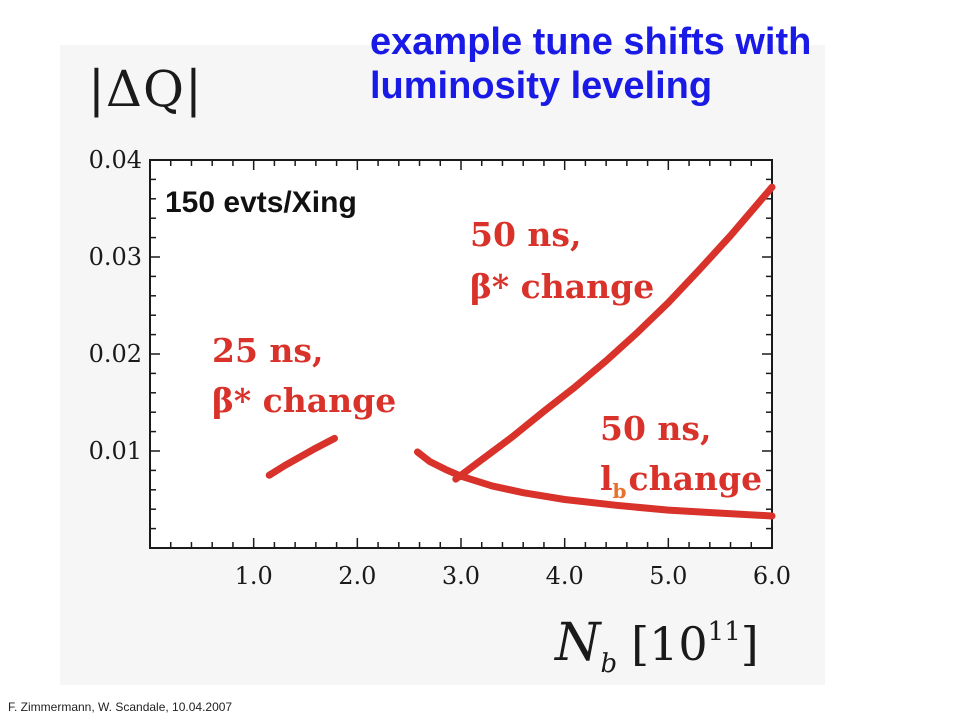 This screenshot has width=960, height=720. Describe the element at coordinates (750, 644) in the screenshot. I see `x-label-bracket-close: ]` at that location.